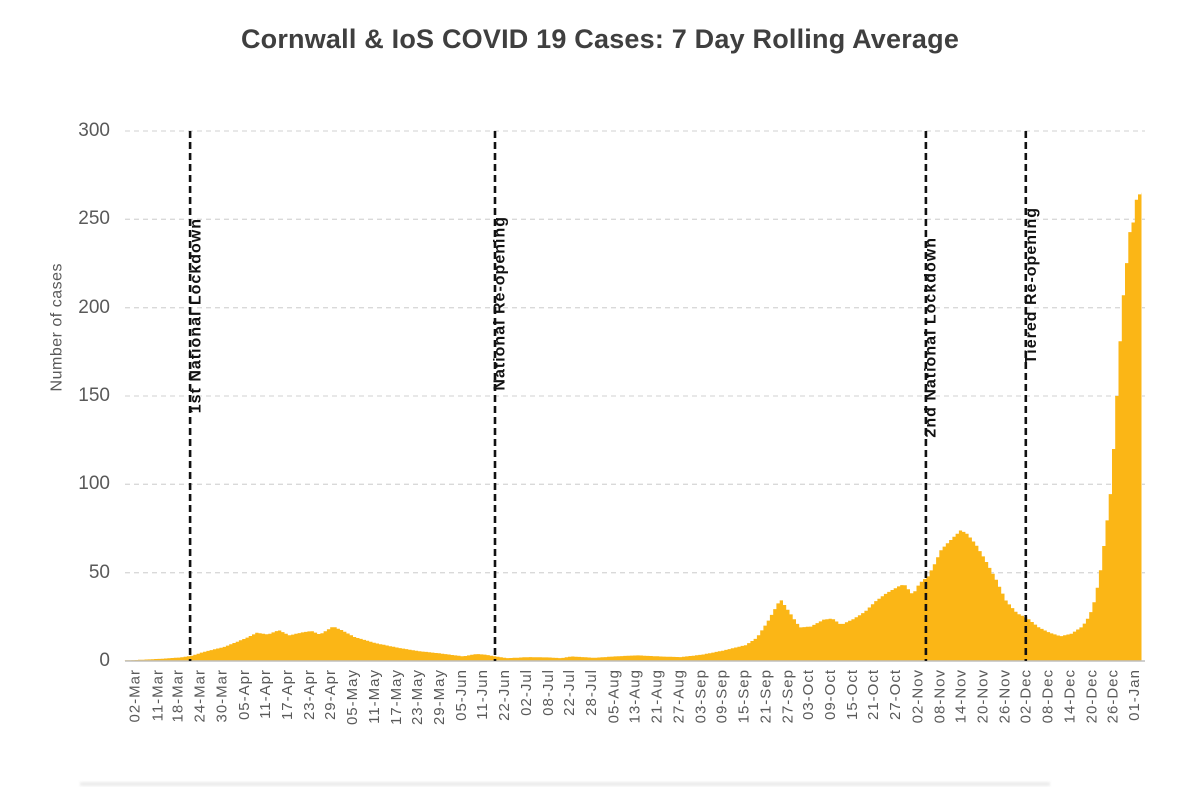 Image resolution: width=1200 pixels, height=787 pixels. Describe the element at coordinates (94, 395) in the screenshot. I see `y-tick-label: 150` at that location.